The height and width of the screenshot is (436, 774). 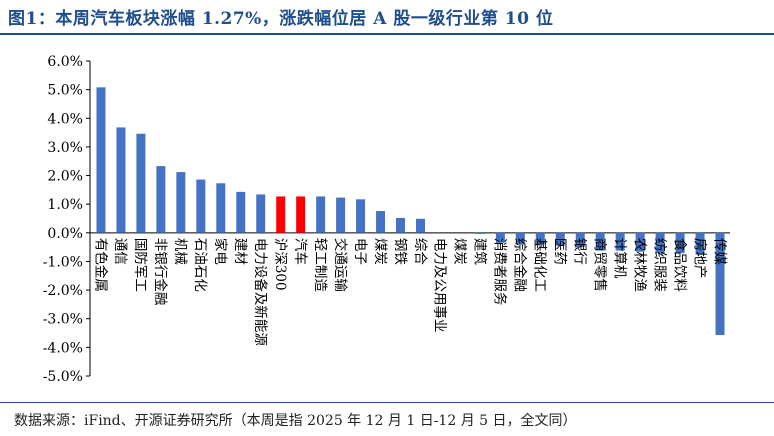 What do you see at coordinates (520, 265) in the screenshot?
I see `category-label: 综合金融` at bounding box center [520, 265].